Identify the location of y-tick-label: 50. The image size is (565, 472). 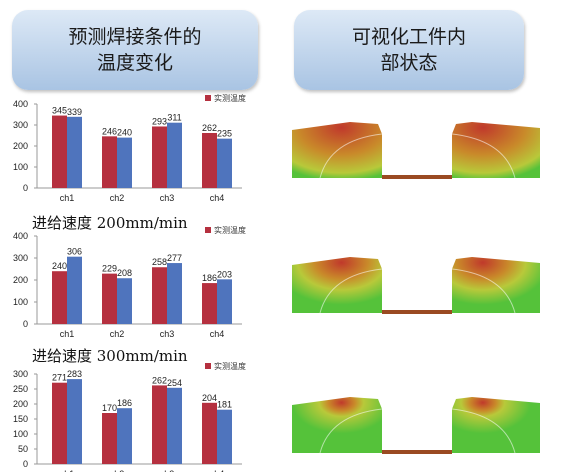
(23, 449).